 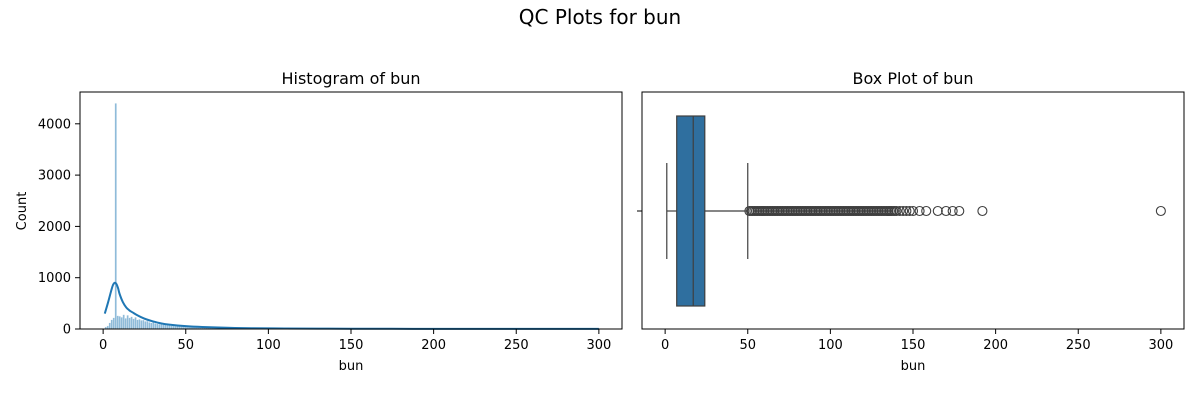 I want to click on histogram-x-tick-label: 100, so click(x=268, y=345).